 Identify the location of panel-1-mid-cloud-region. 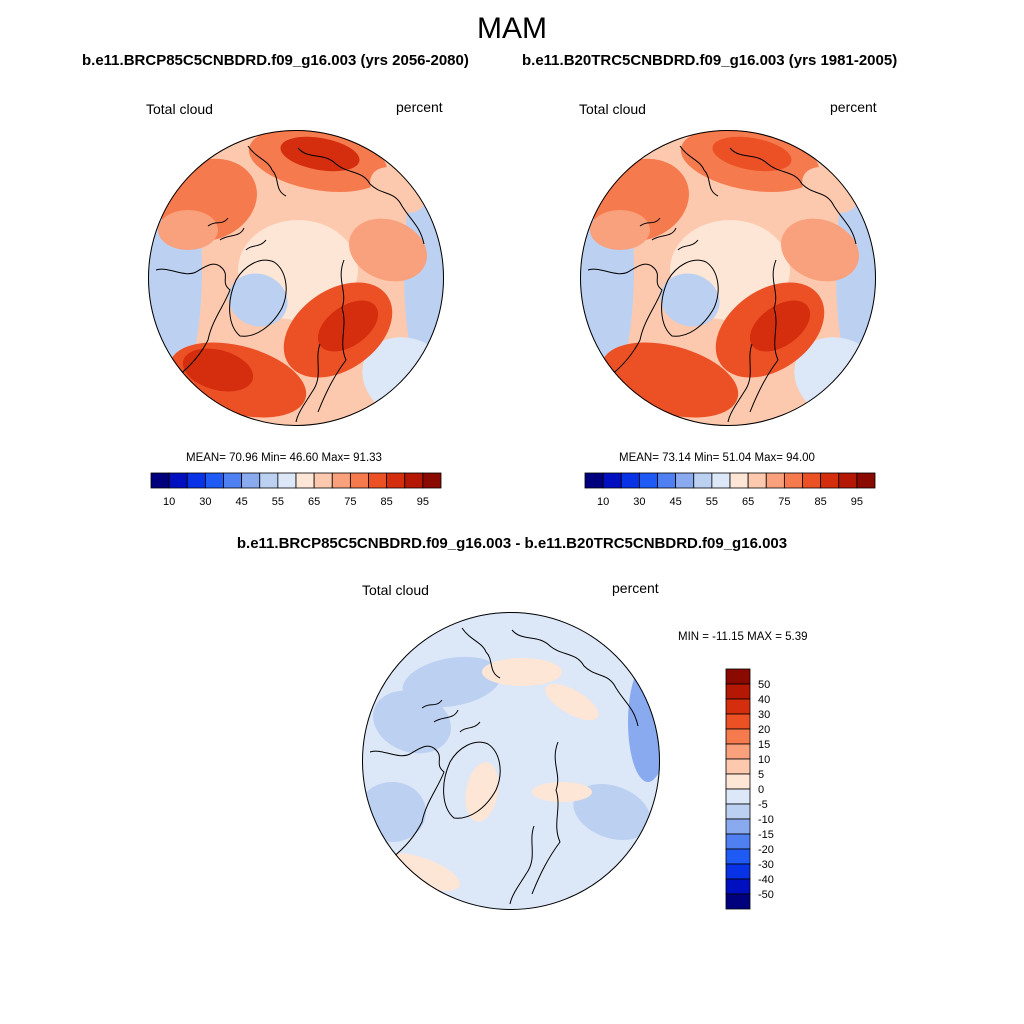
(388, 250).